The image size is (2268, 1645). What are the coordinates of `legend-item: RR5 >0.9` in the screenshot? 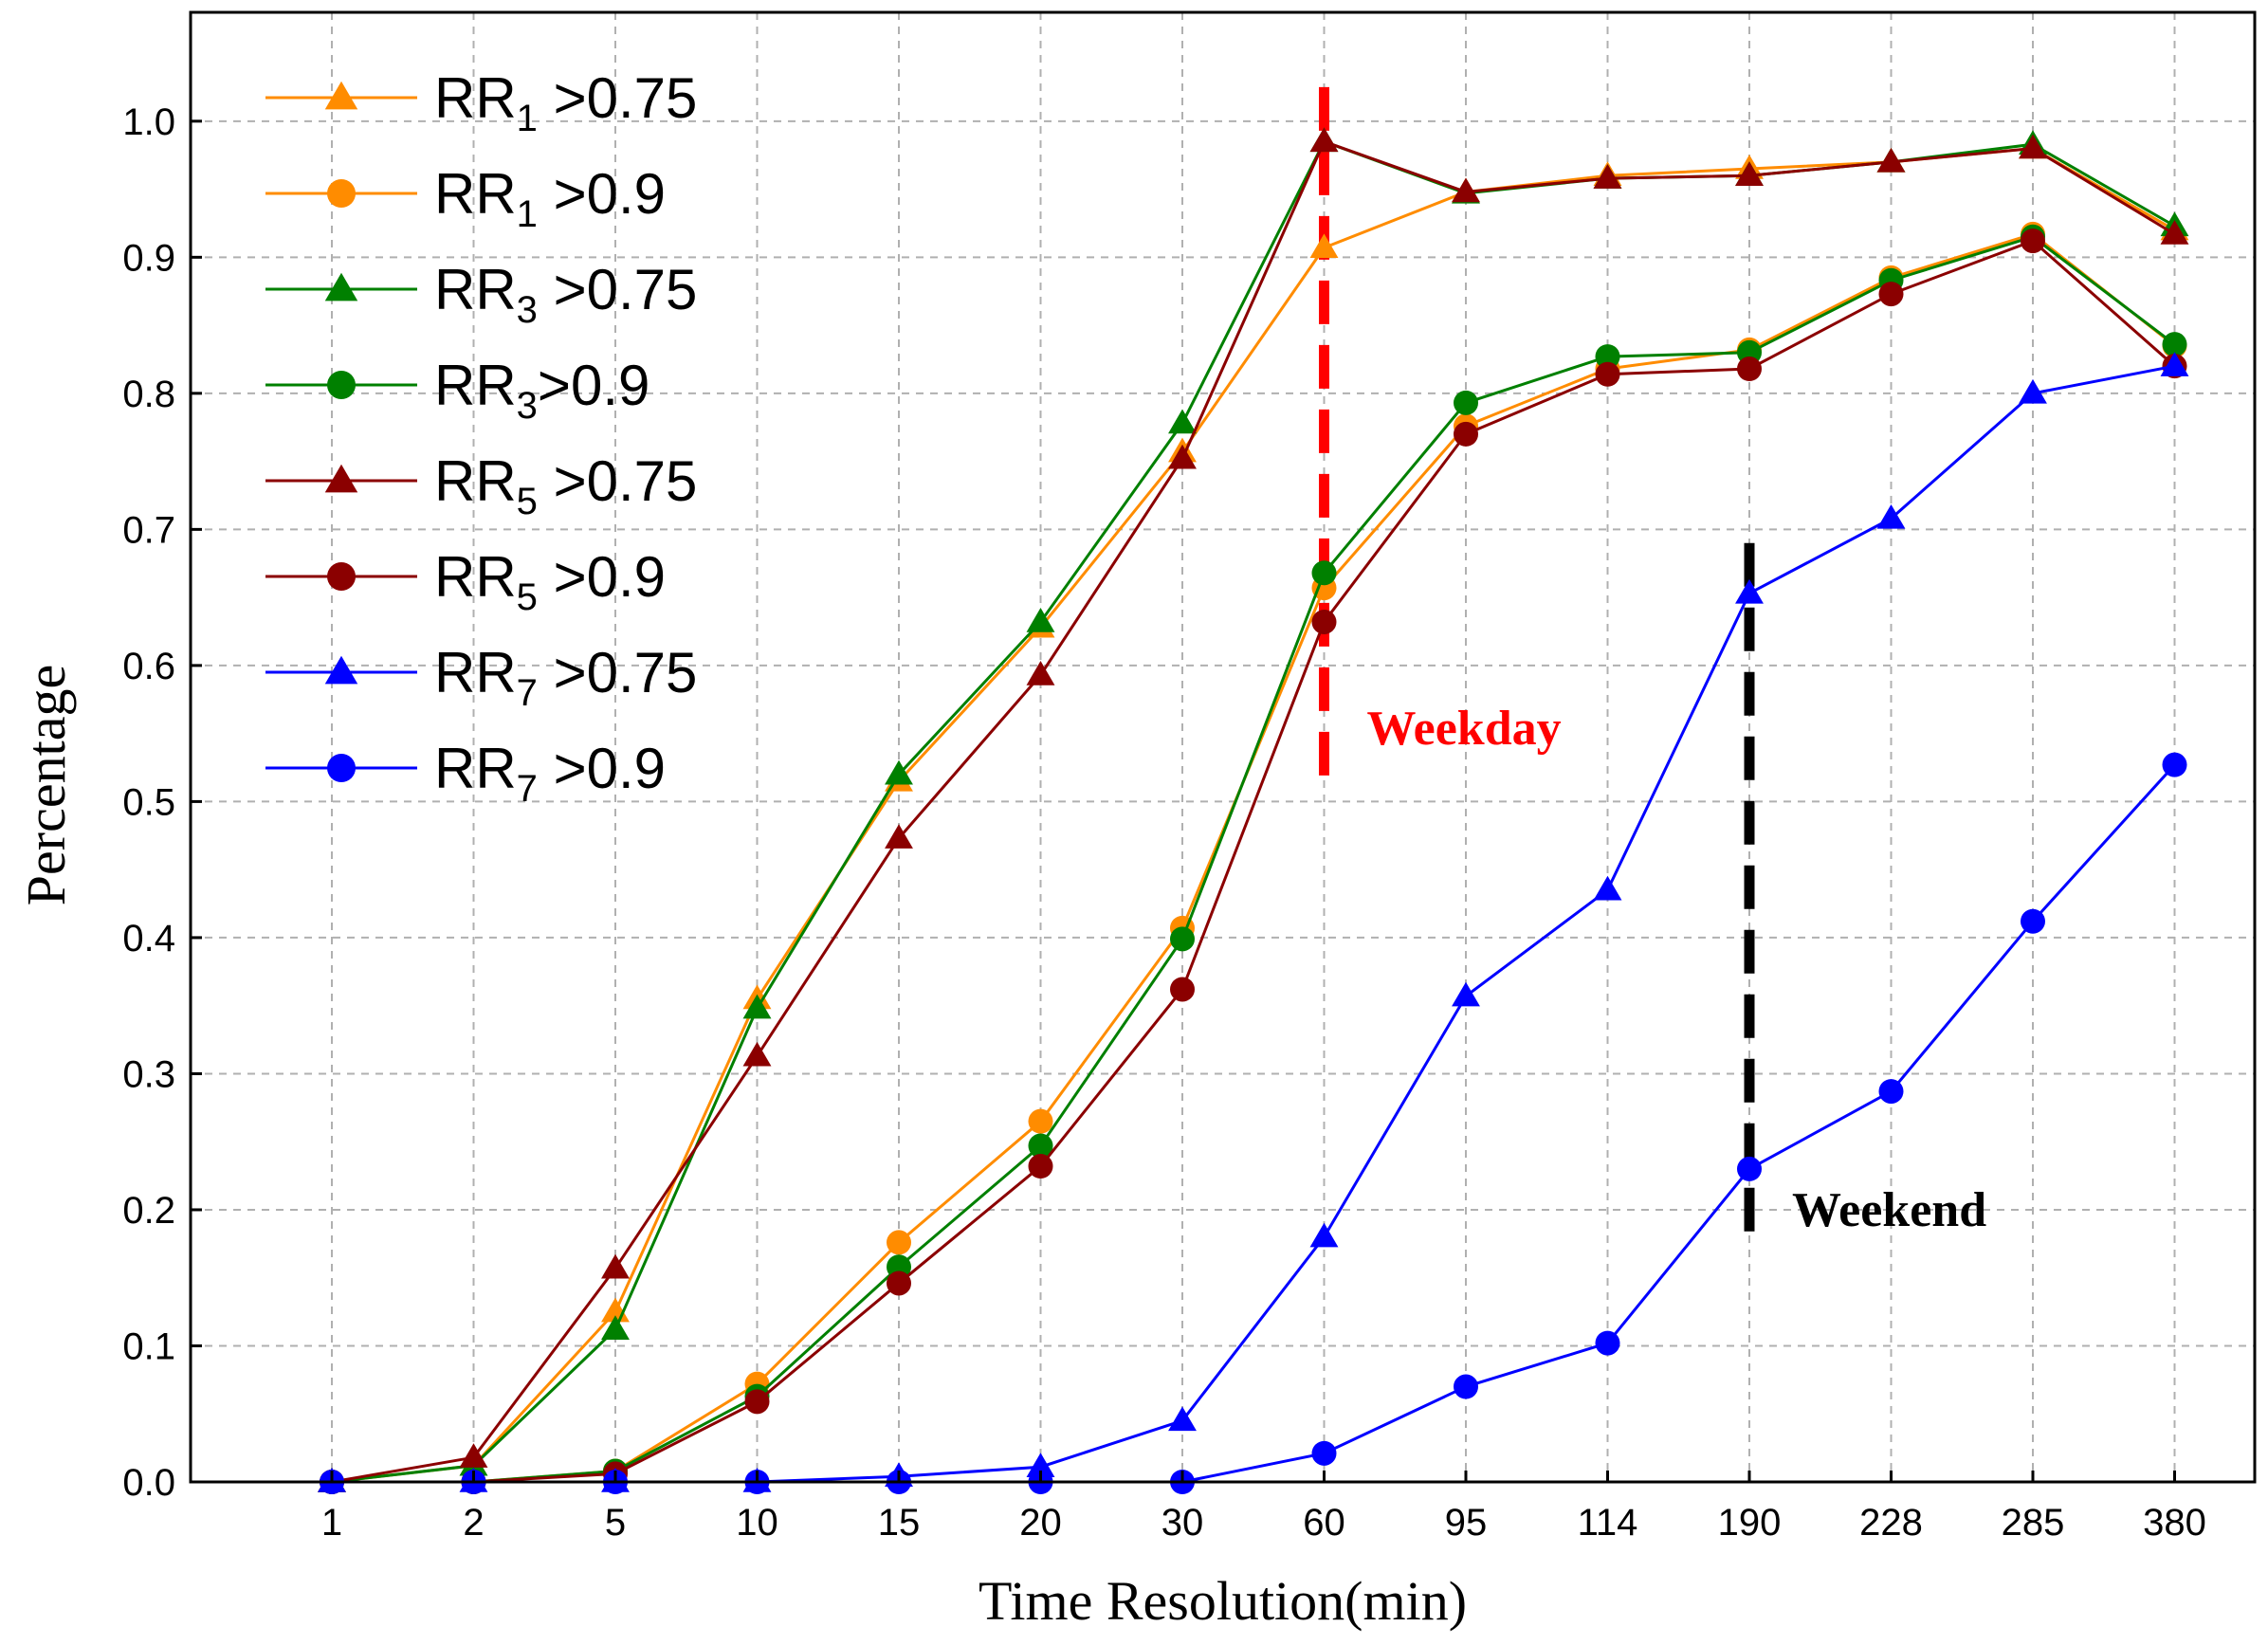 It's located at (466, 581).